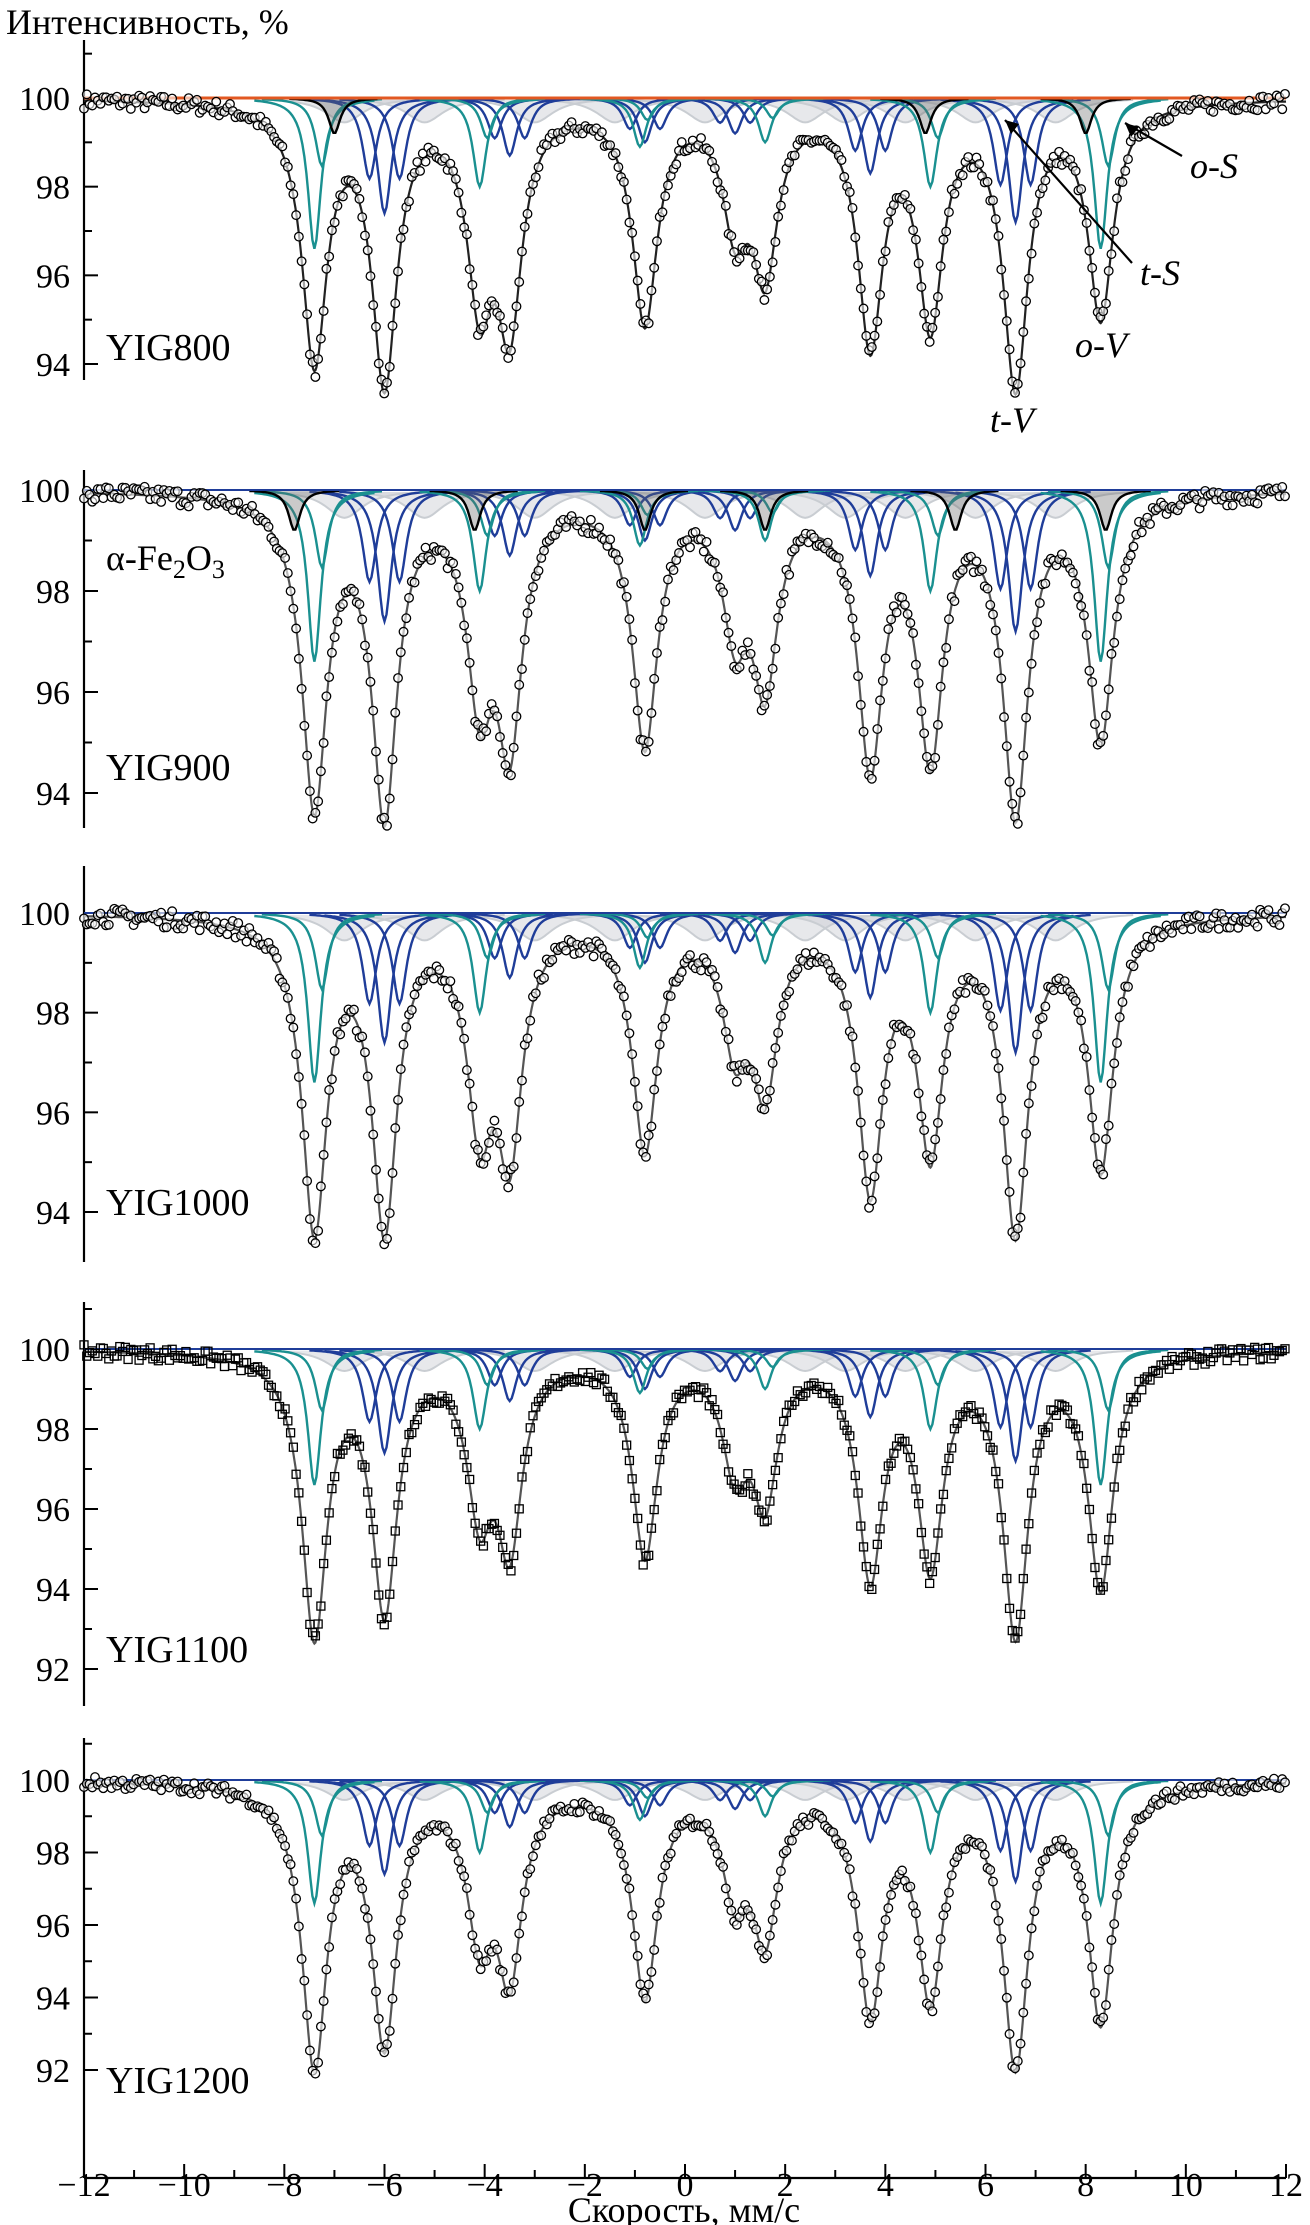  I want to click on x-tick-label: 8, so click(1085, 2185).